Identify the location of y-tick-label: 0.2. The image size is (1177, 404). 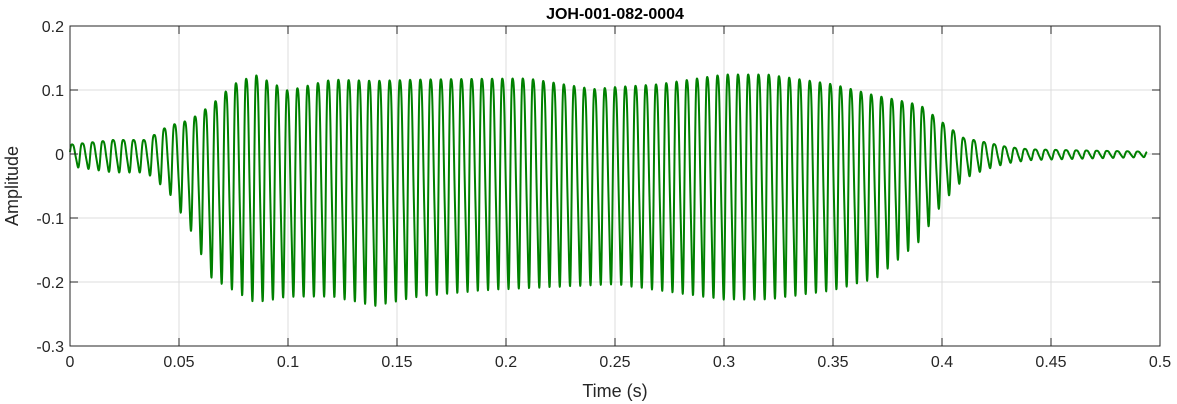
(53, 27).